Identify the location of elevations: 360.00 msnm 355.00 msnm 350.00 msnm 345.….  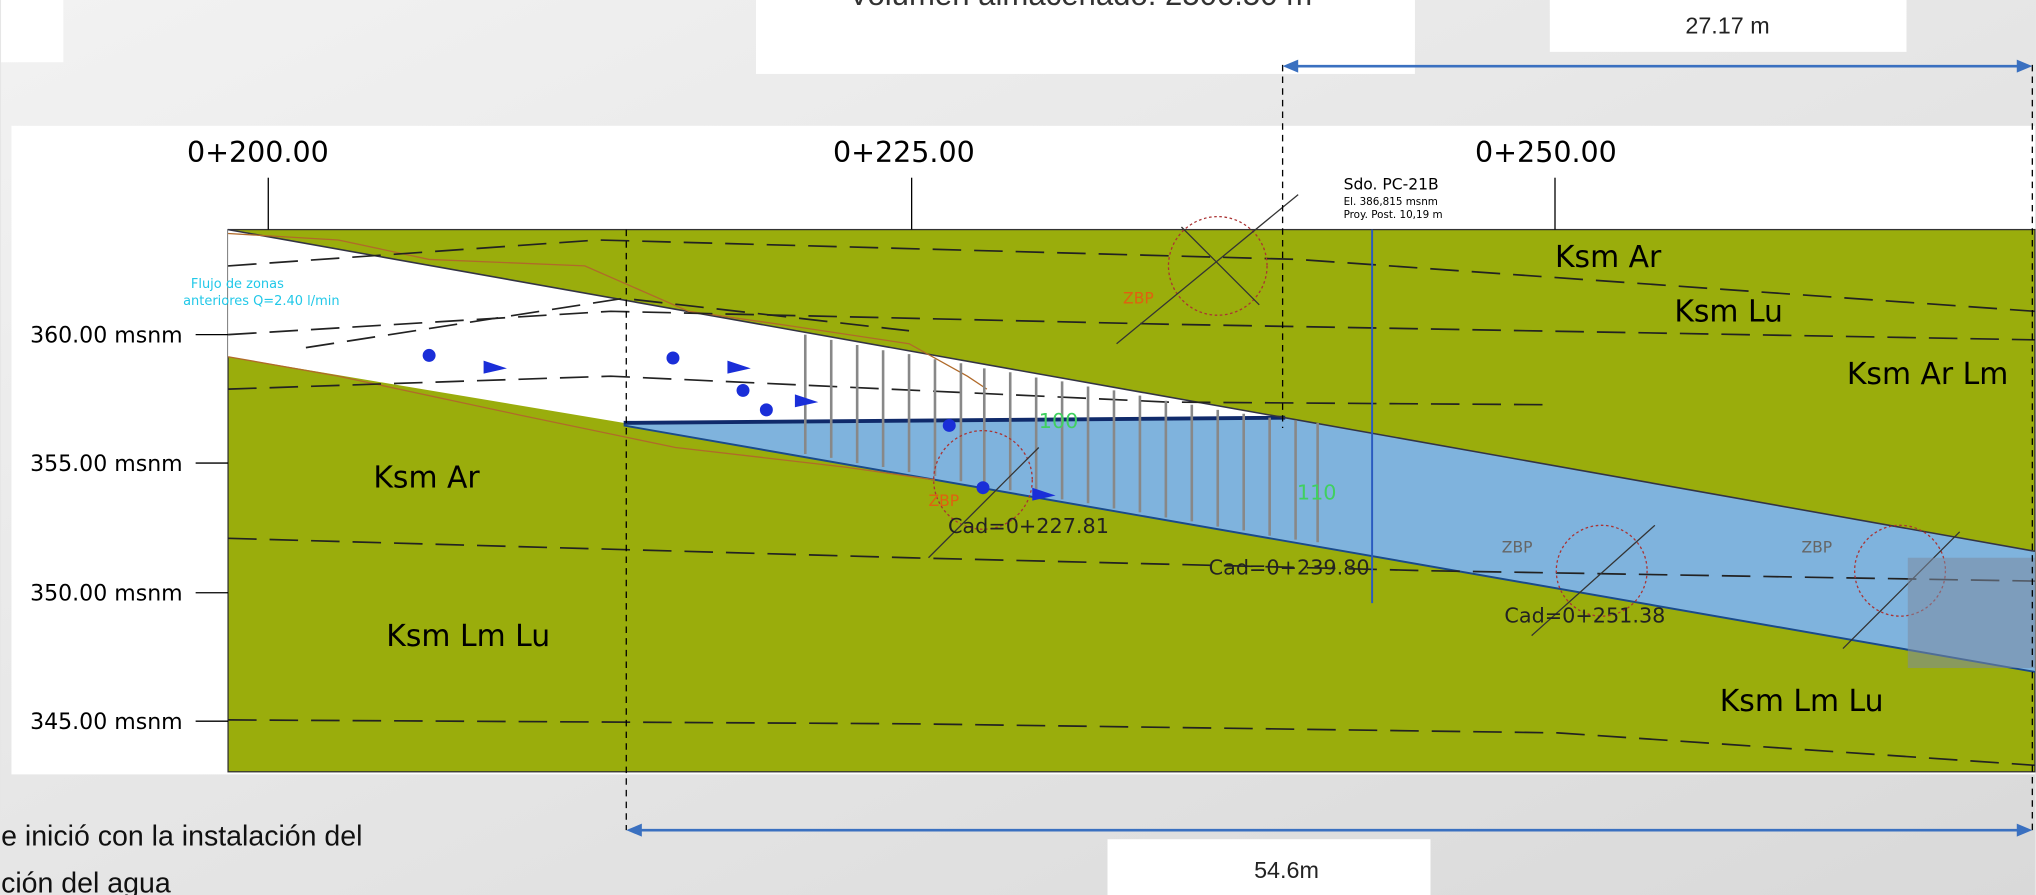
(106, 529).